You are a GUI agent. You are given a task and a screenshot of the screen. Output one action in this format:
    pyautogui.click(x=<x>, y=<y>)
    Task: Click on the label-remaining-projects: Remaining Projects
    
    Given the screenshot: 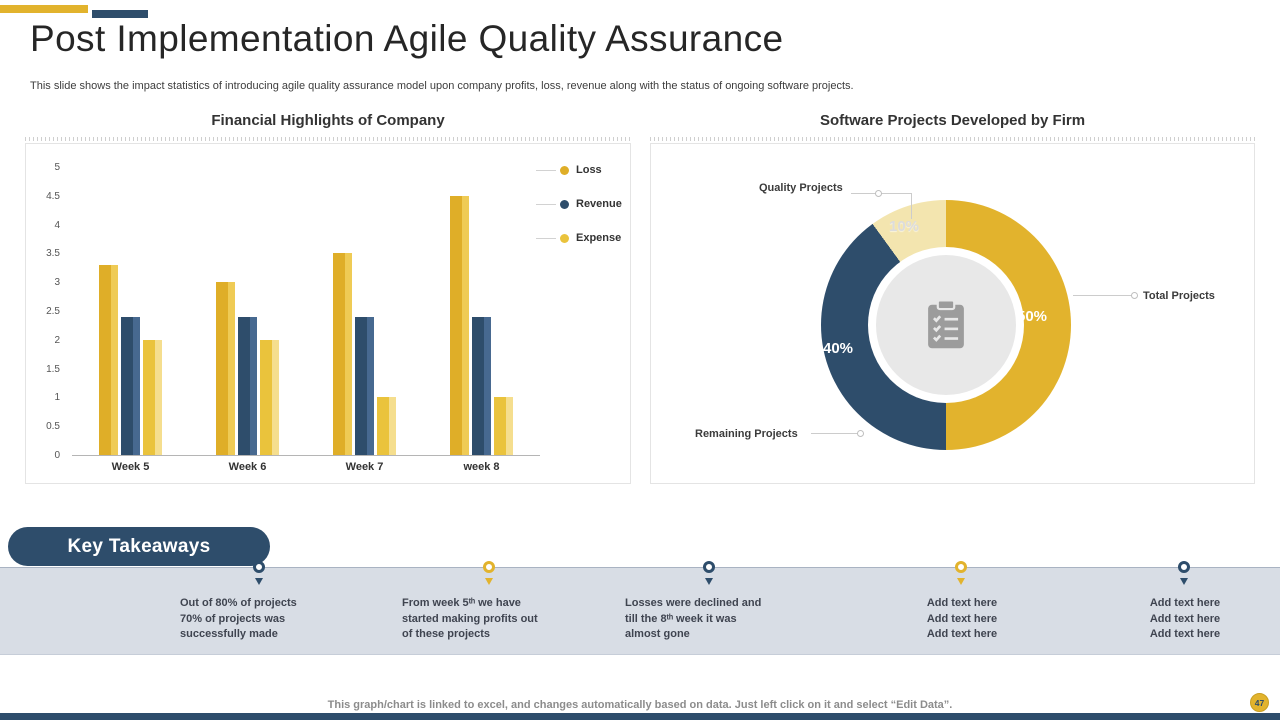 What is the action you would take?
    pyautogui.click(x=746, y=434)
    